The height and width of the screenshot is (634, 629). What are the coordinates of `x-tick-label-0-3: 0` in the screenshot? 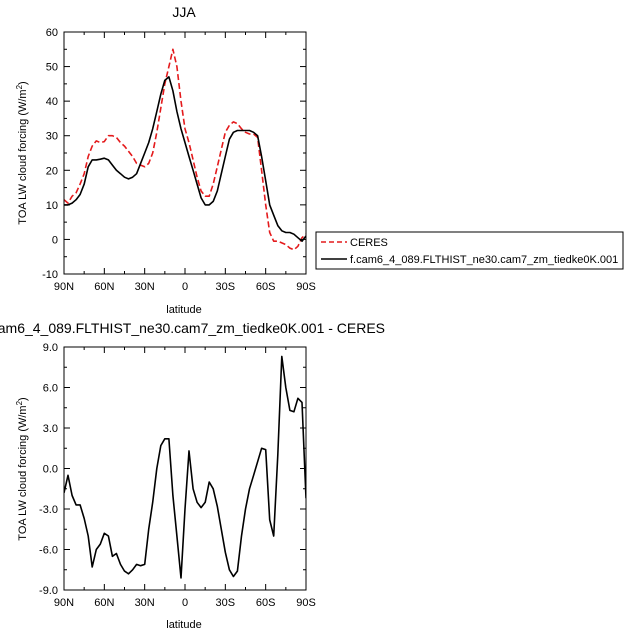 It's located at (185, 287).